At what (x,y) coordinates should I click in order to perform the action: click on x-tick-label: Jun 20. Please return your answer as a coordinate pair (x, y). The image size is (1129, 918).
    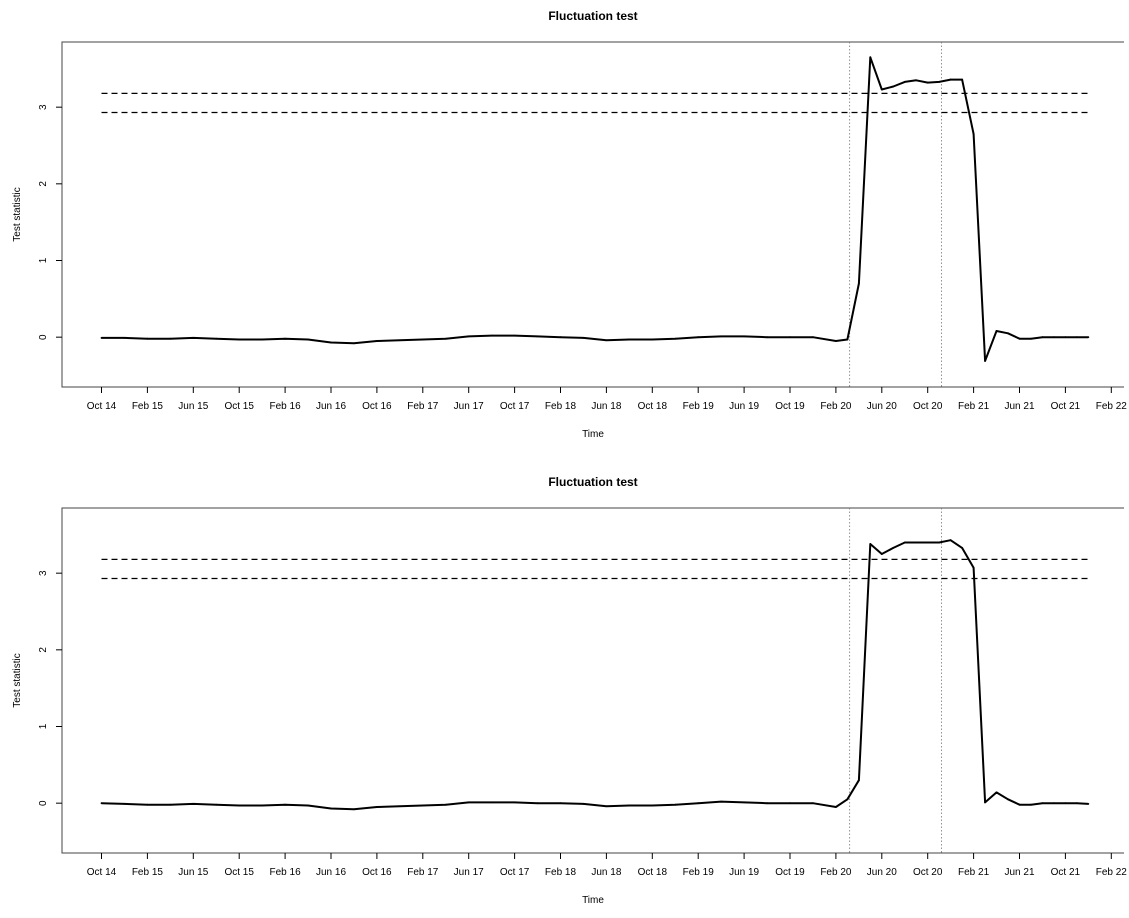
    Looking at the image, I should click on (882, 406).